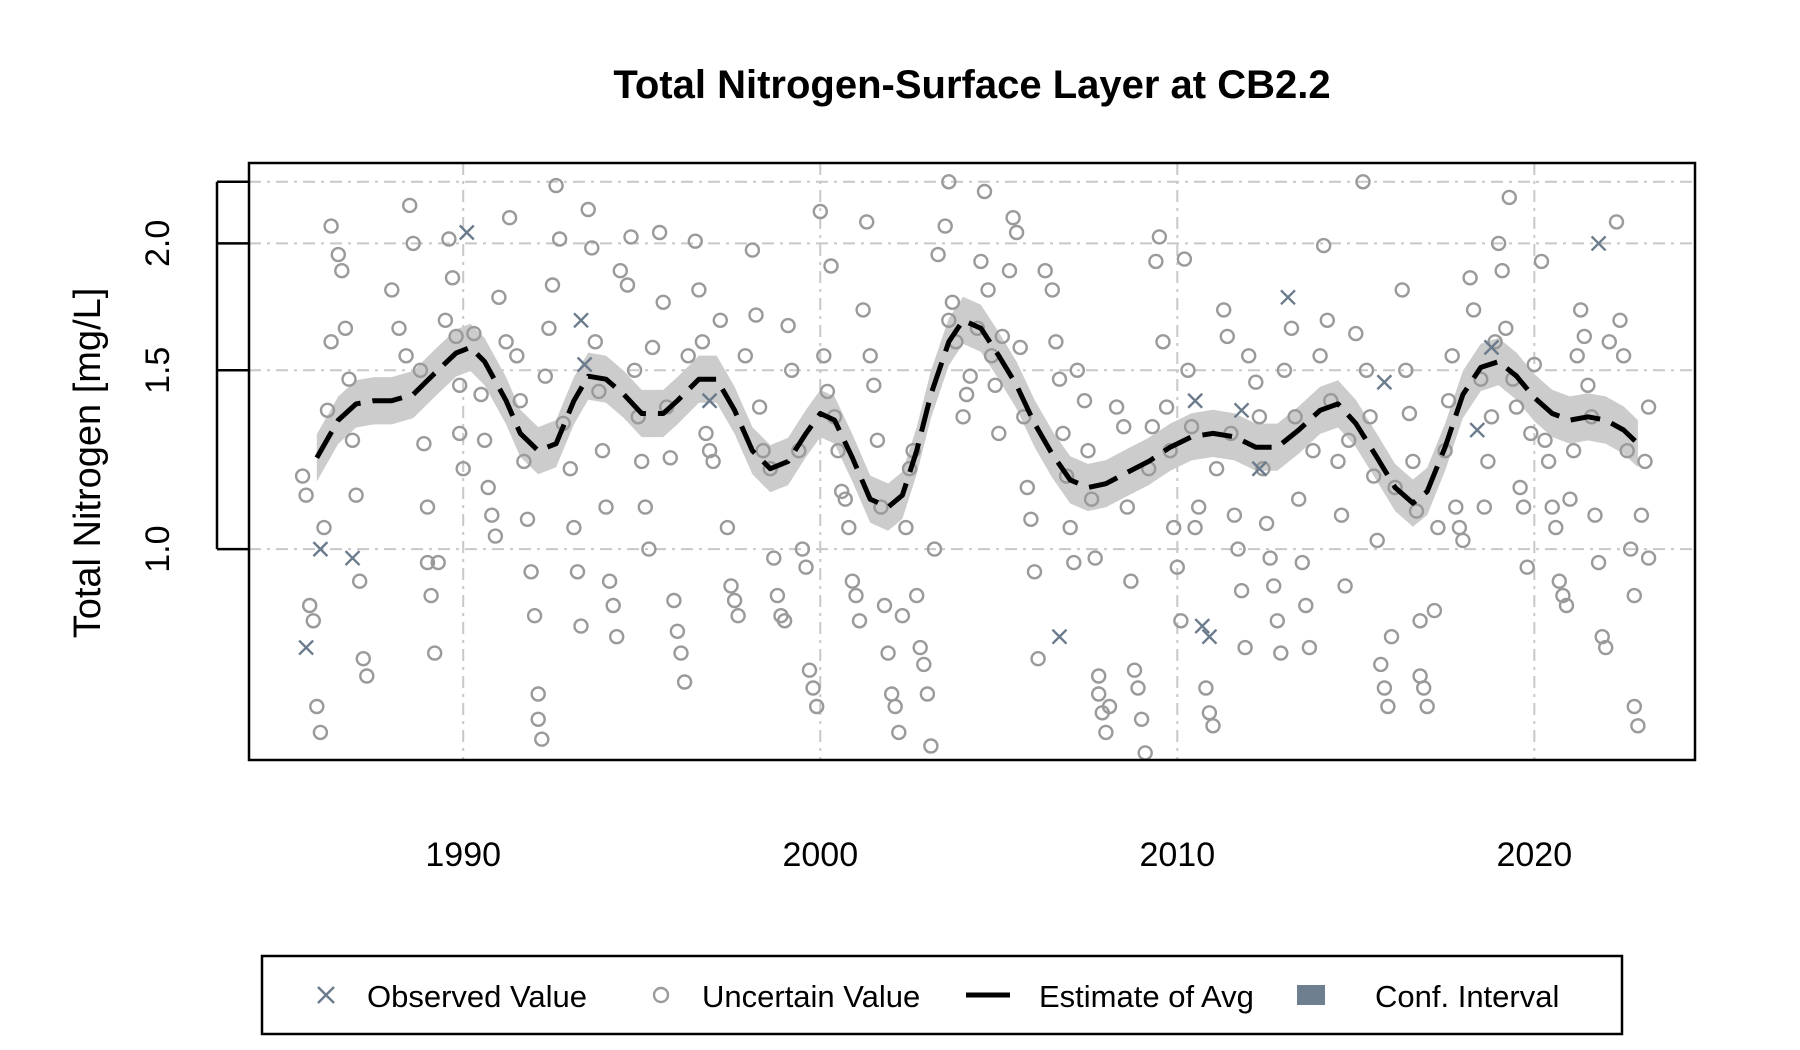  I want to click on estimate-line, so click(977, 413).